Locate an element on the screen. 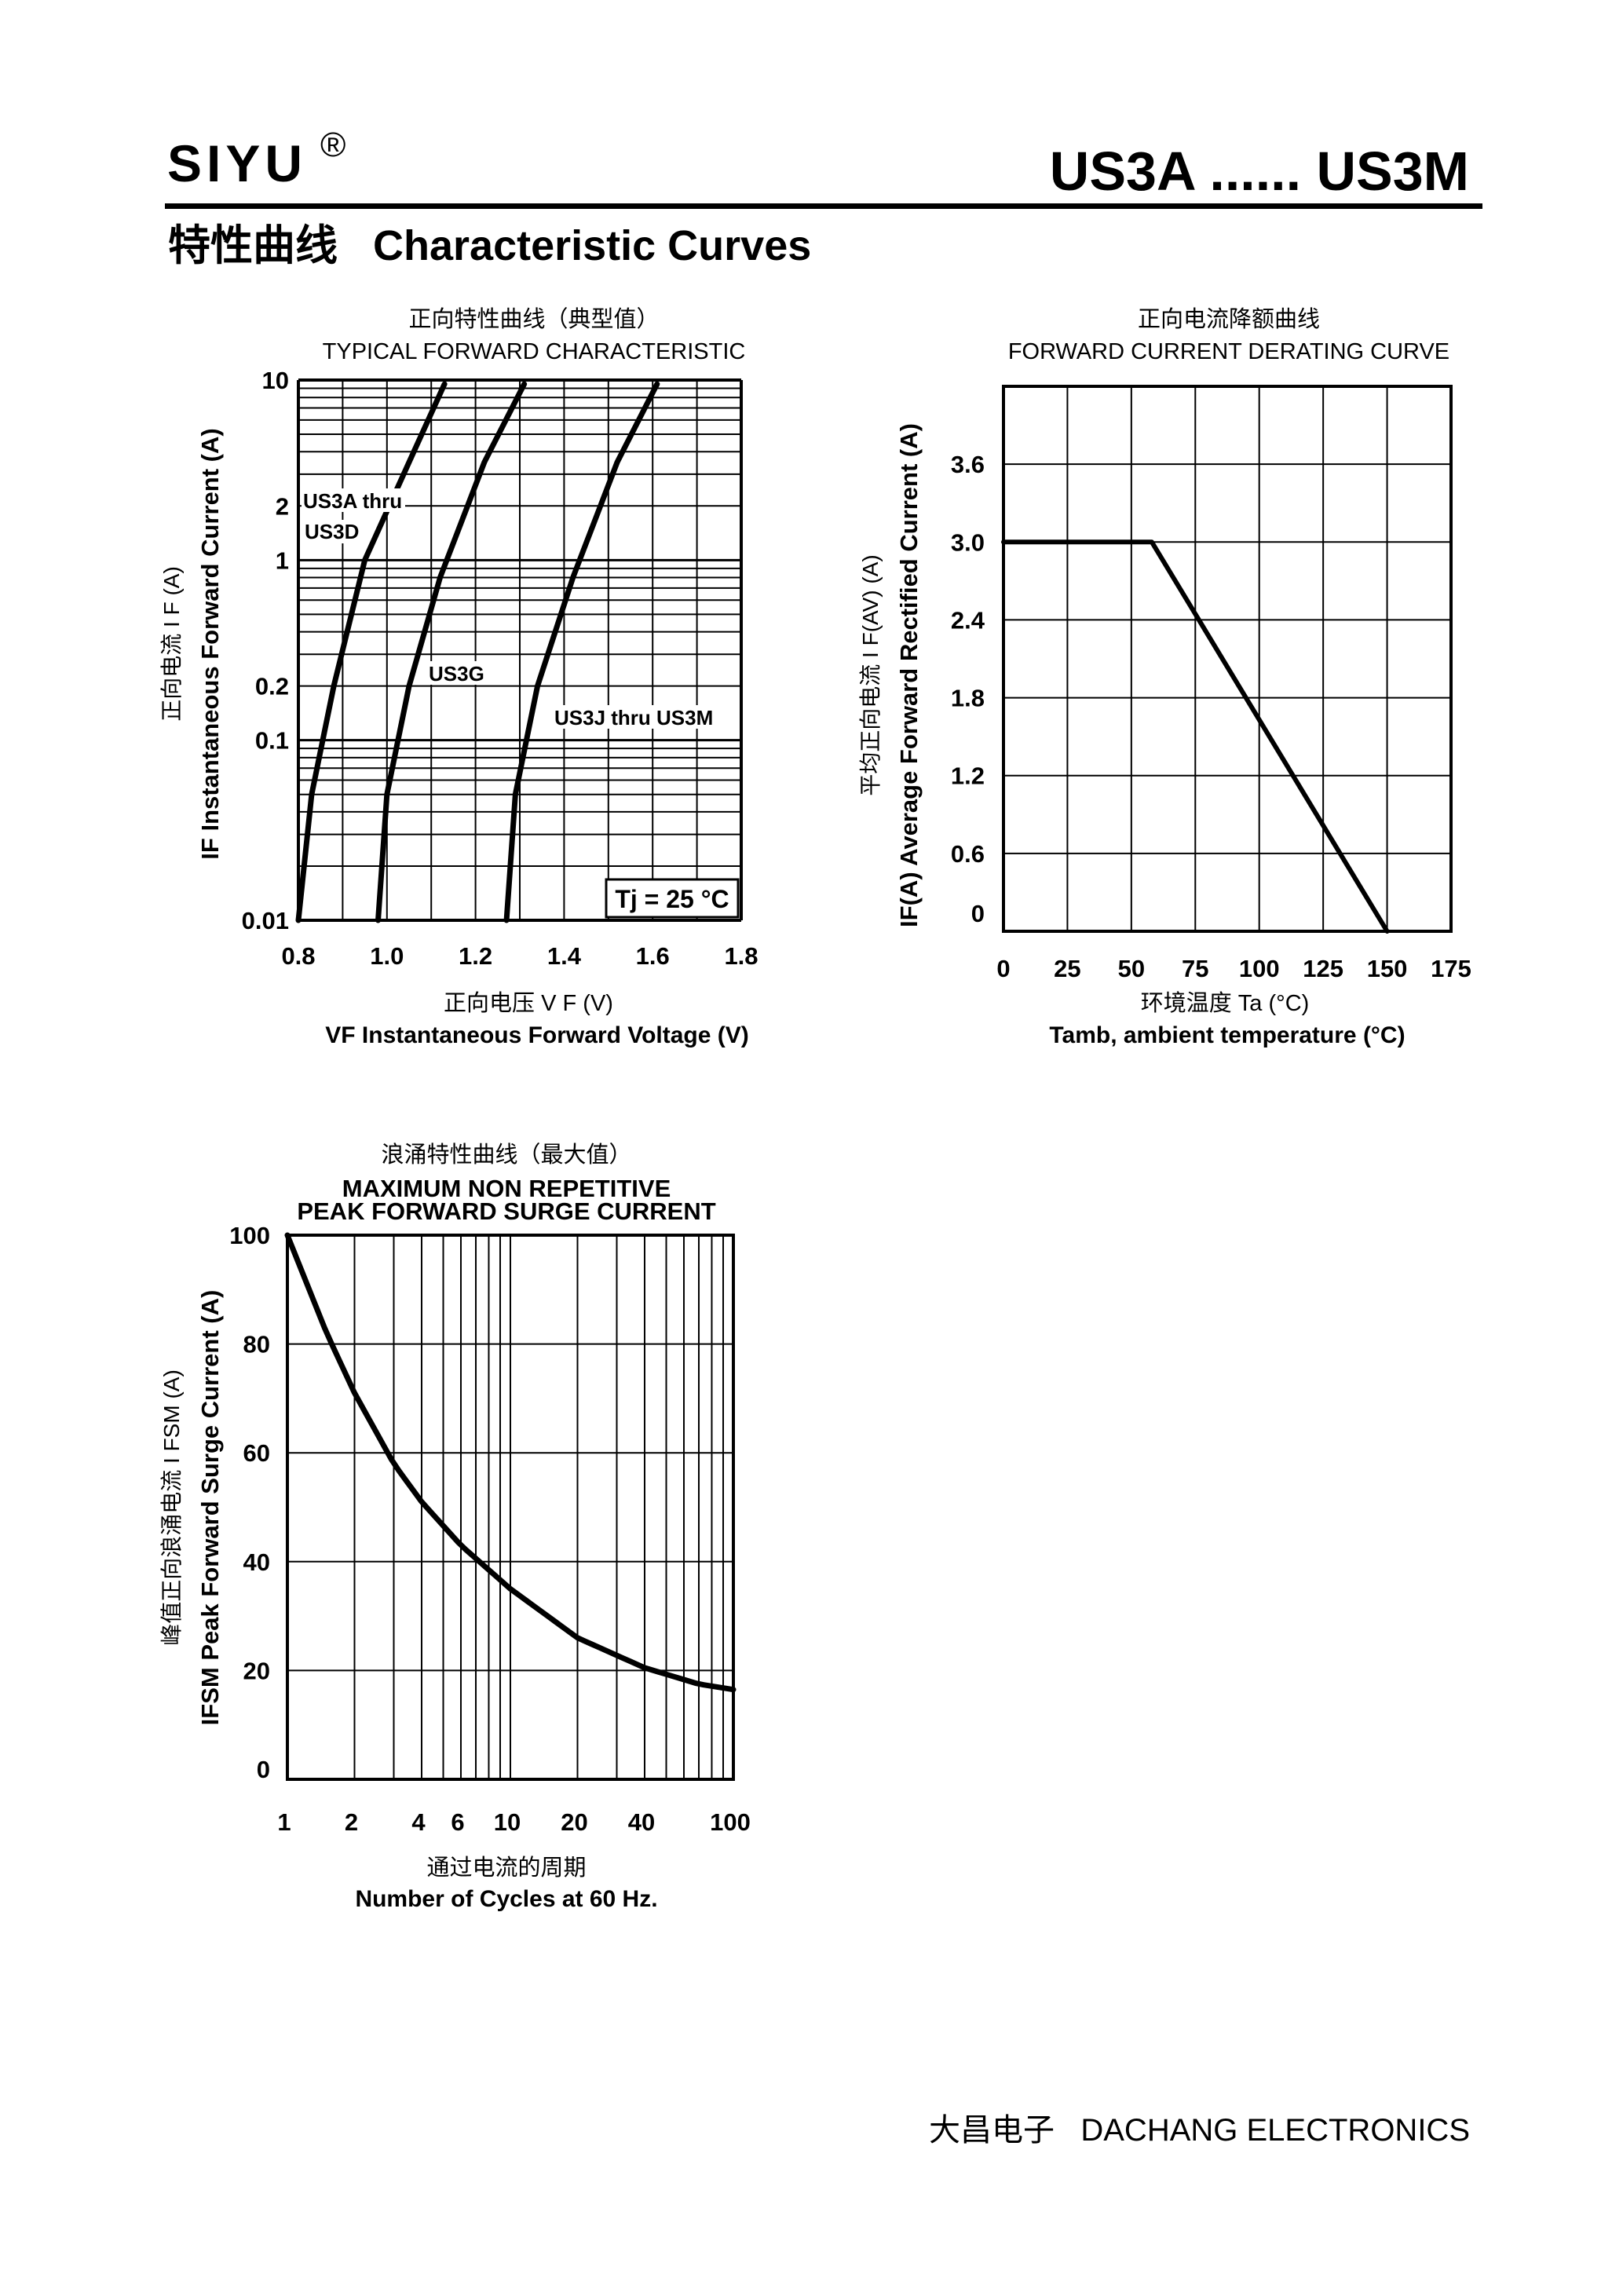 Image resolution: width=1623 pixels, height=2296 pixels. chart3-xlabel: Number of Cycles at 60 Hz. is located at coordinates (506, 1899).